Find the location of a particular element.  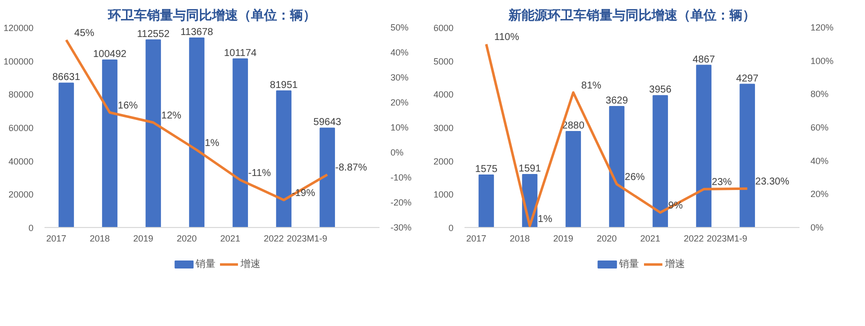

chart-title: 新能源环卫车销量与同比增速（单位：辆） is located at coordinates (632, 15).